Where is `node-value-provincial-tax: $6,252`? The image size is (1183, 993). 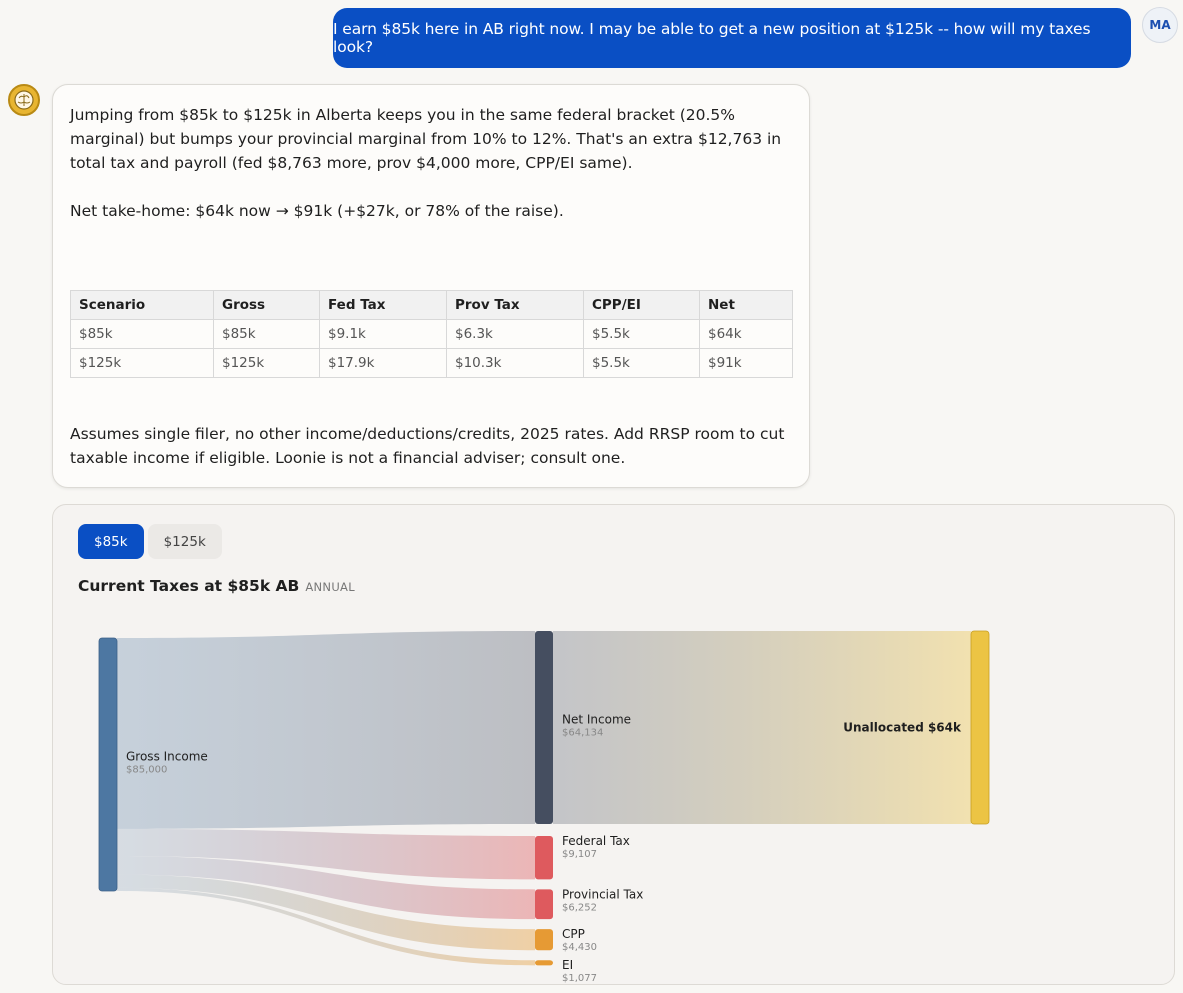
node-value-provincial-tax: $6,252 is located at coordinates (579, 907).